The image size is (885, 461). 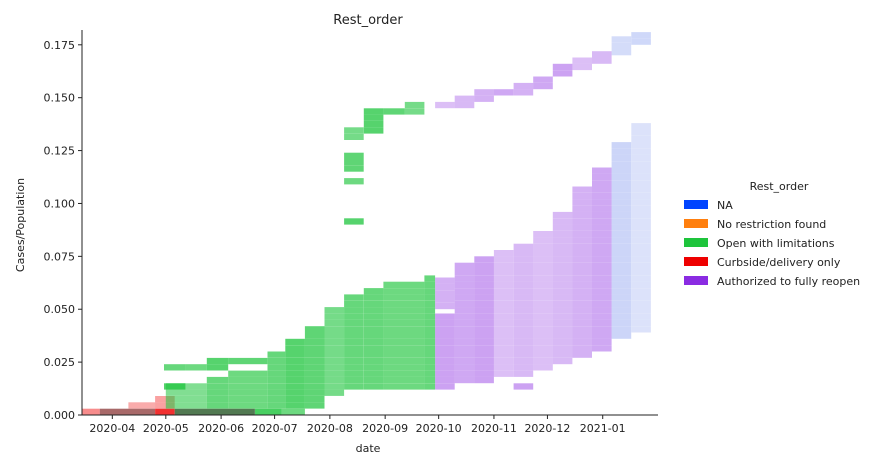 What do you see at coordinates (330, 428) in the screenshot?
I see `x-tick-label: 2020-08` at bounding box center [330, 428].